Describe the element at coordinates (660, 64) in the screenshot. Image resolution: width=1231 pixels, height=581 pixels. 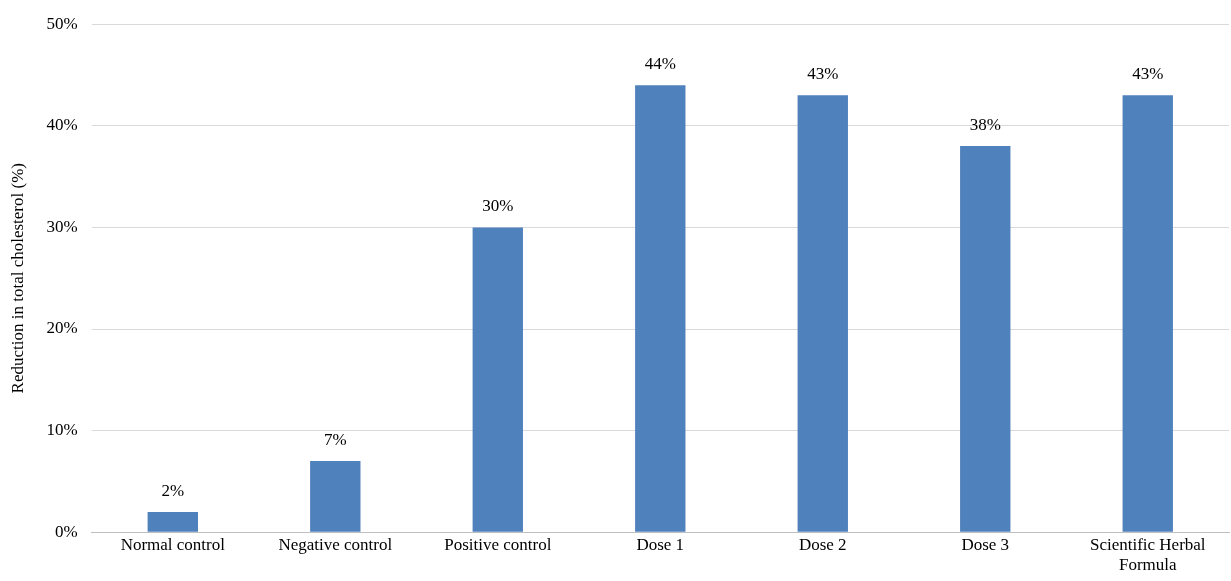
I see `data-label: 44%` at that location.